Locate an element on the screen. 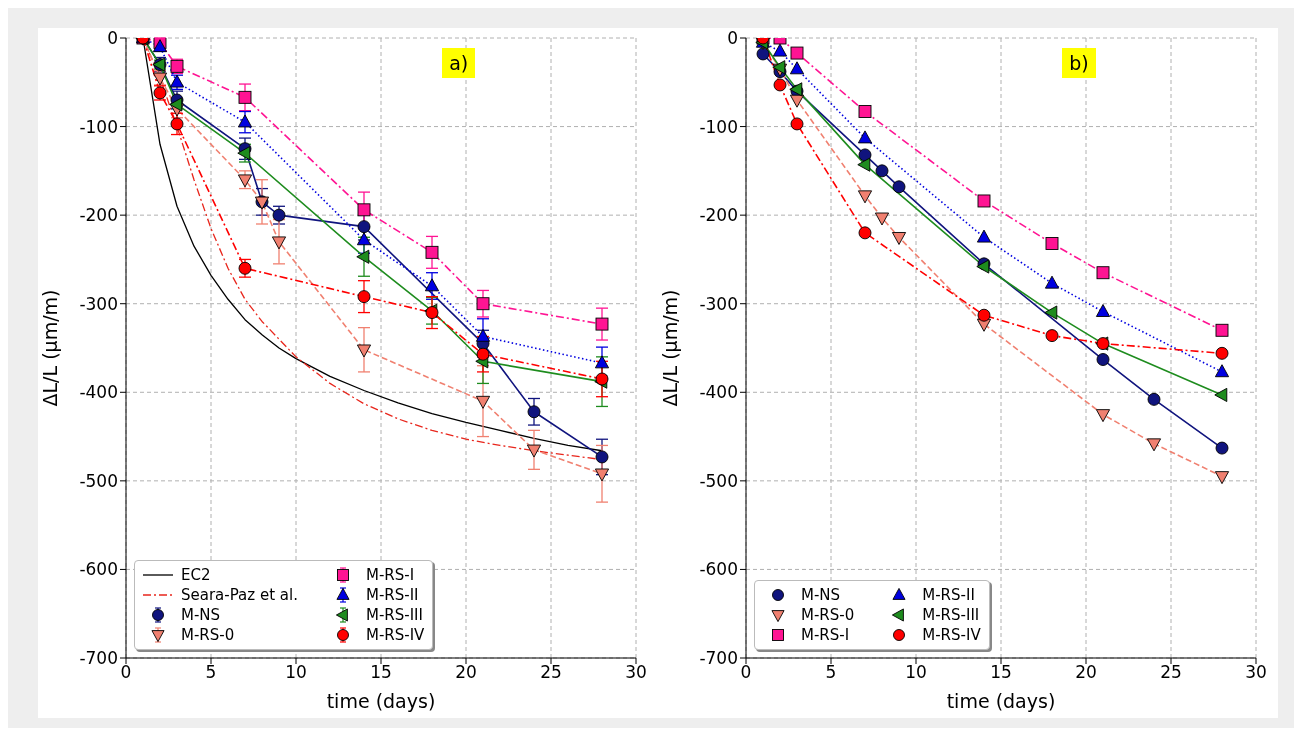 Image resolution: width=1302 pixels, height=748 pixels. annotation: b) is located at coordinates (1079, 63).